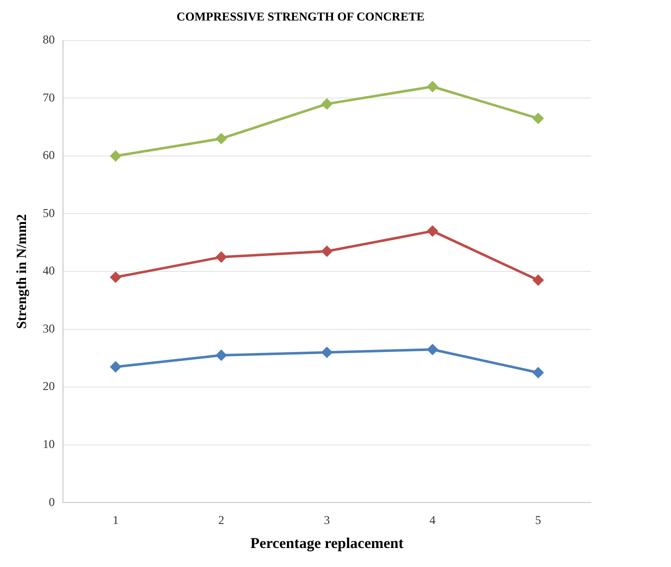  I want to click on x-tick-label: 1, so click(115, 519).